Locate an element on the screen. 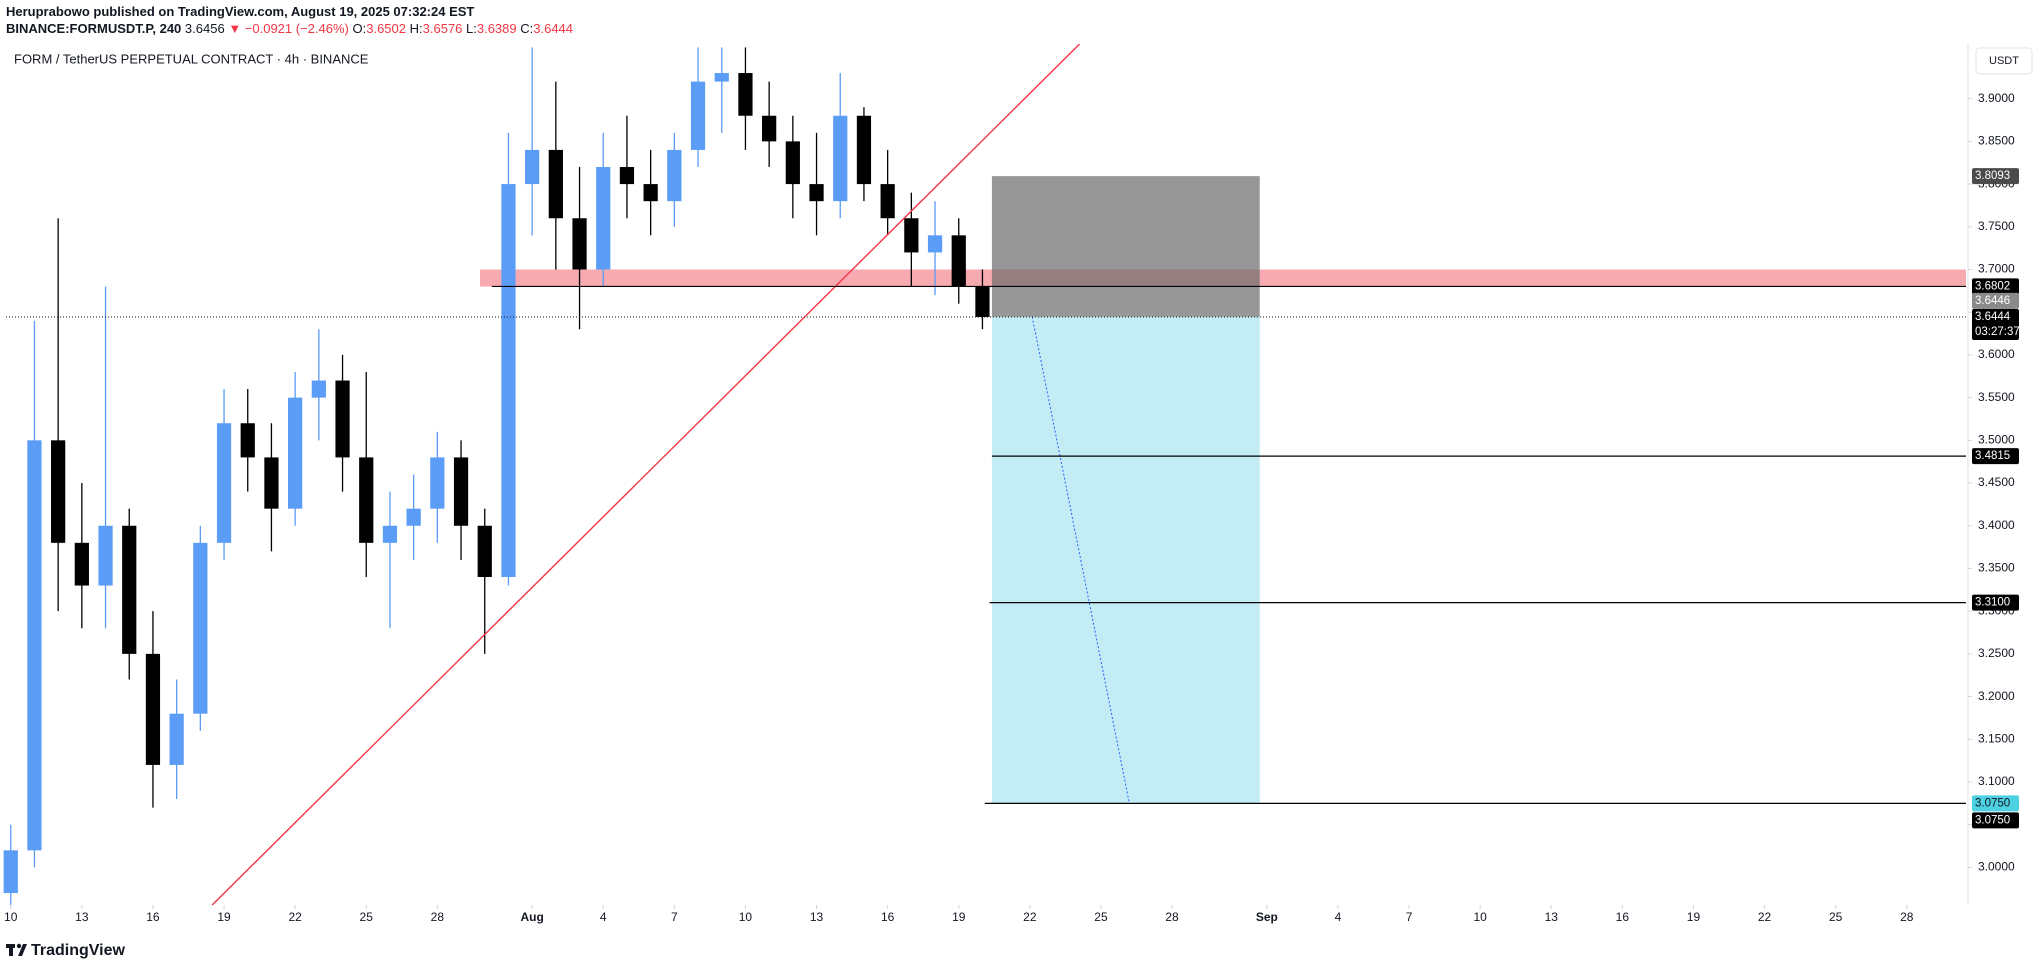 Image resolution: width=2042 pixels, height=970 pixels. ohlc-l-label: L: is located at coordinates (471, 28).